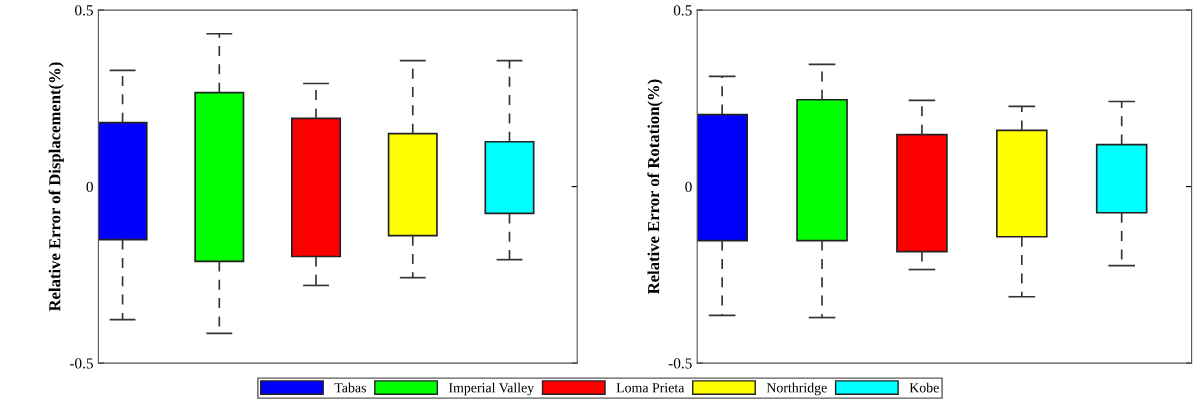 This screenshot has height=403, width=1200. I want to click on legend-label: Kobe, so click(924, 387).